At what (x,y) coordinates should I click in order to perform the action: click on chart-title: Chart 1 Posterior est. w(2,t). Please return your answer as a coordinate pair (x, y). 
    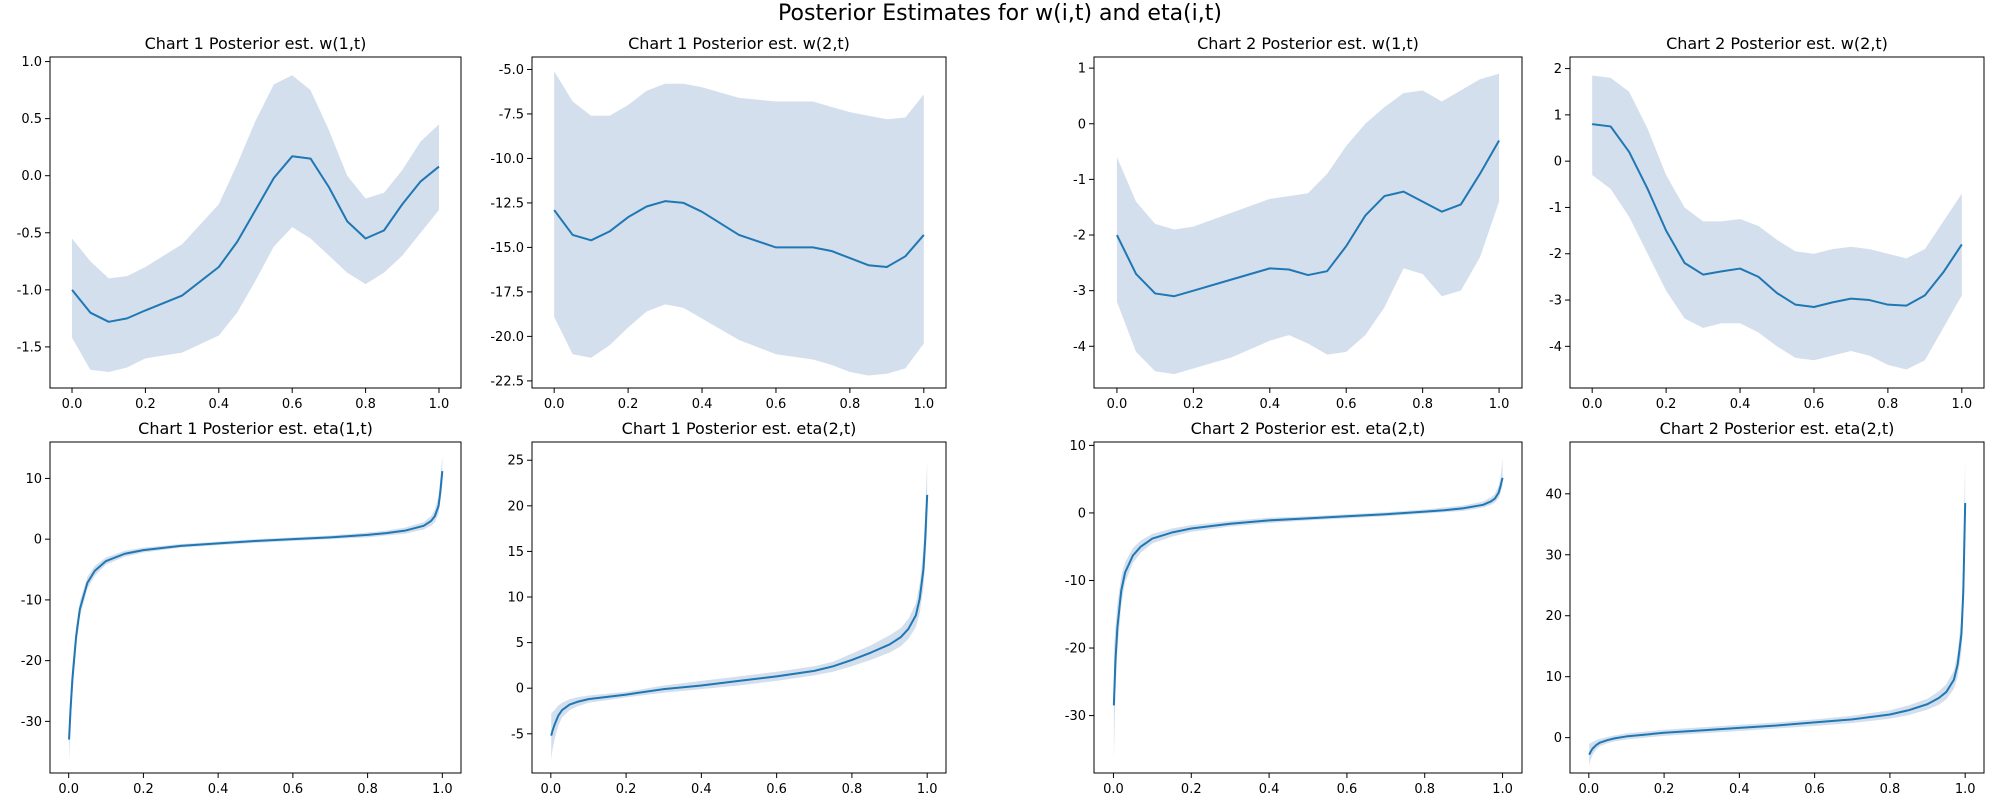
    Looking at the image, I should click on (739, 43).